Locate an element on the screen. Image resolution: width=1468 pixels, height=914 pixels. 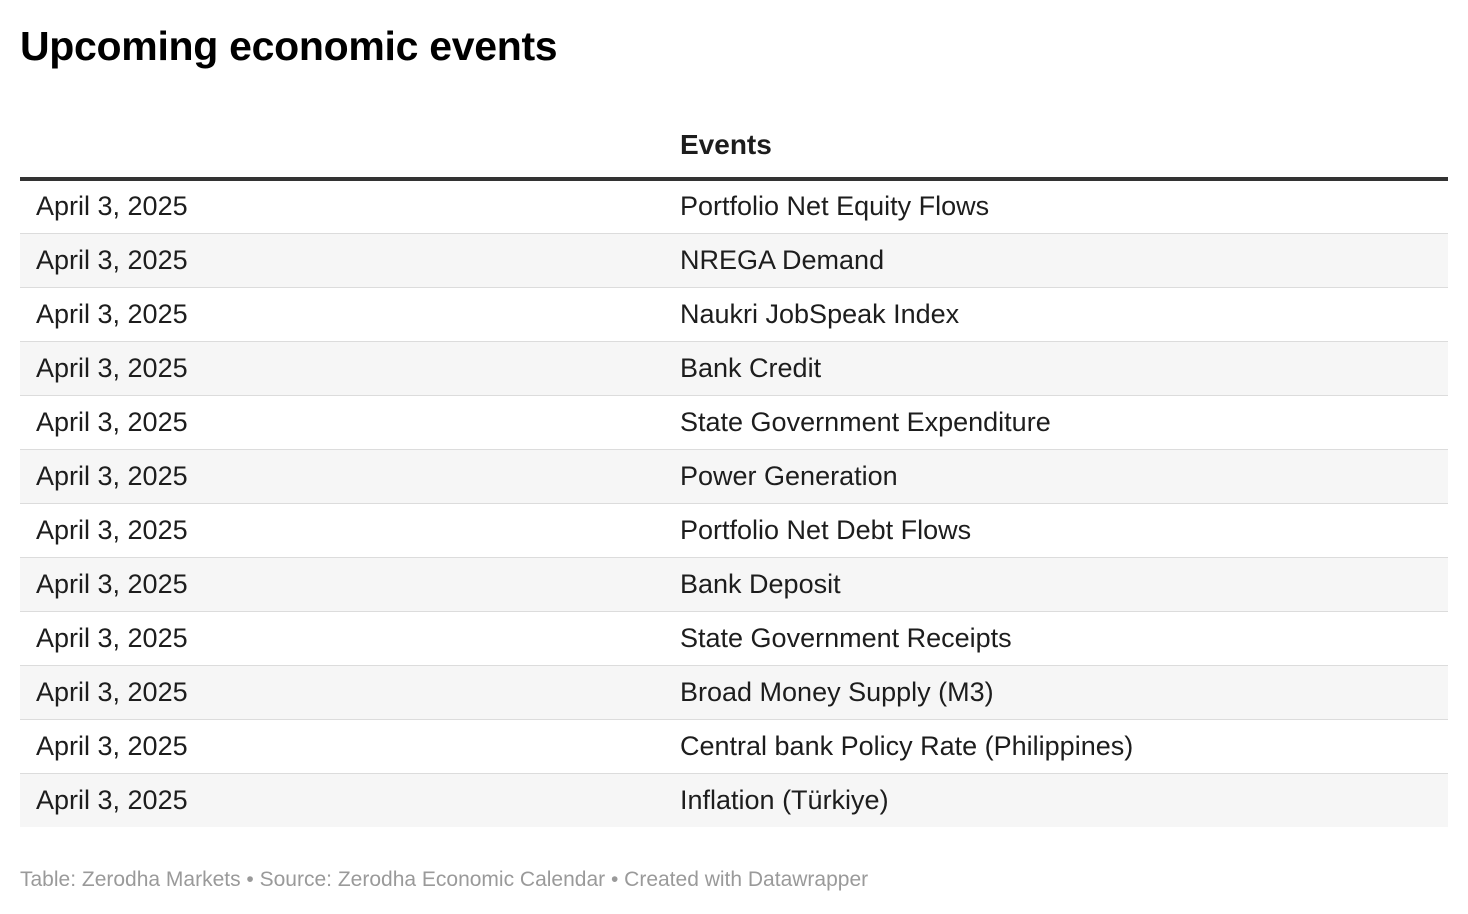
table-row: April 3, 2025 Naukri JobSpeak Index is located at coordinates (734, 314).